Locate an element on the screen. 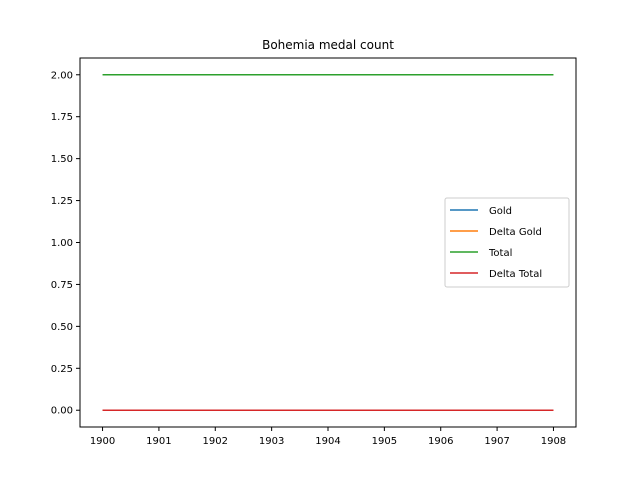 Image resolution: width=640 pixels, height=480 pixels. x-tick-label: 1902 is located at coordinates (215, 441).